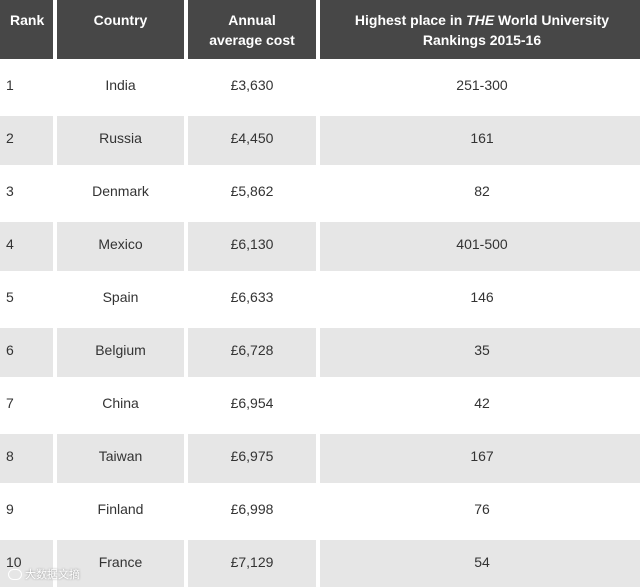 The width and height of the screenshot is (640, 587). Describe the element at coordinates (26, 140) in the screenshot. I see `rank-cell: 2` at that location.